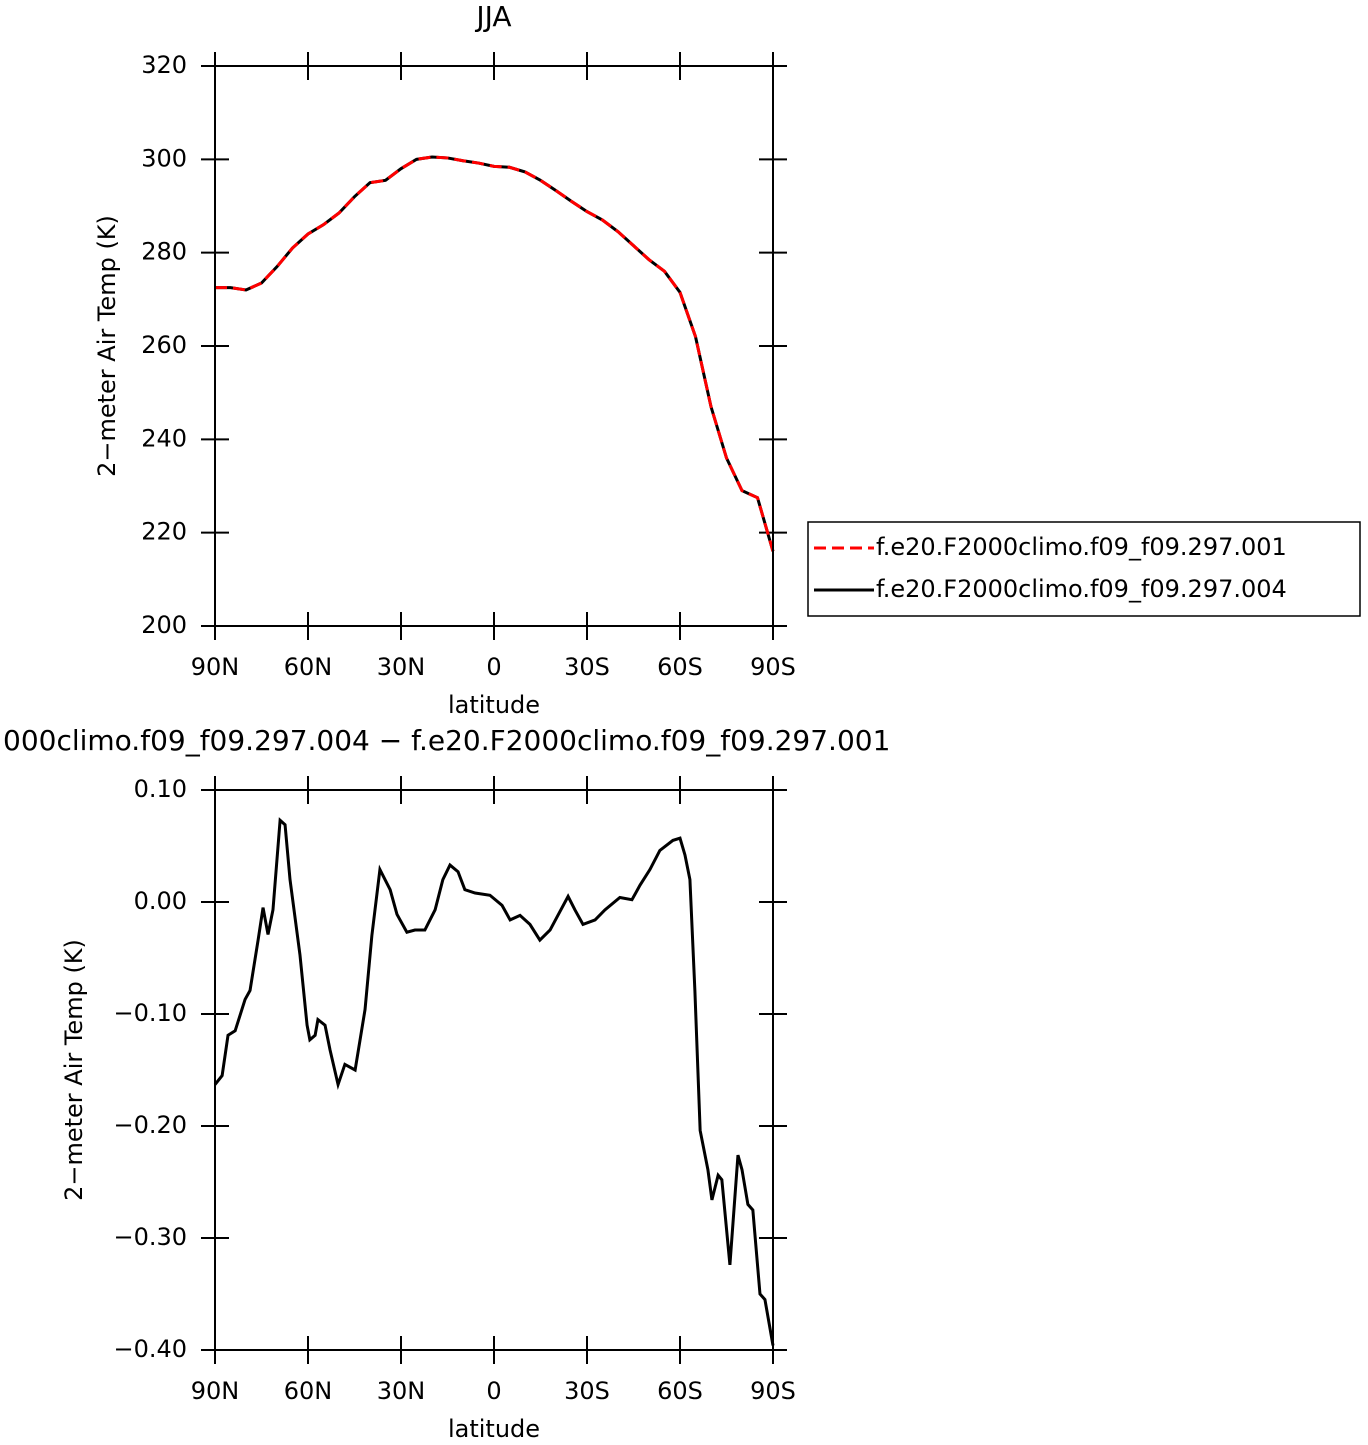 The width and height of the screenshot is (1368, 1445). I want to click on y-tick-label: 200, so click(164, 625).